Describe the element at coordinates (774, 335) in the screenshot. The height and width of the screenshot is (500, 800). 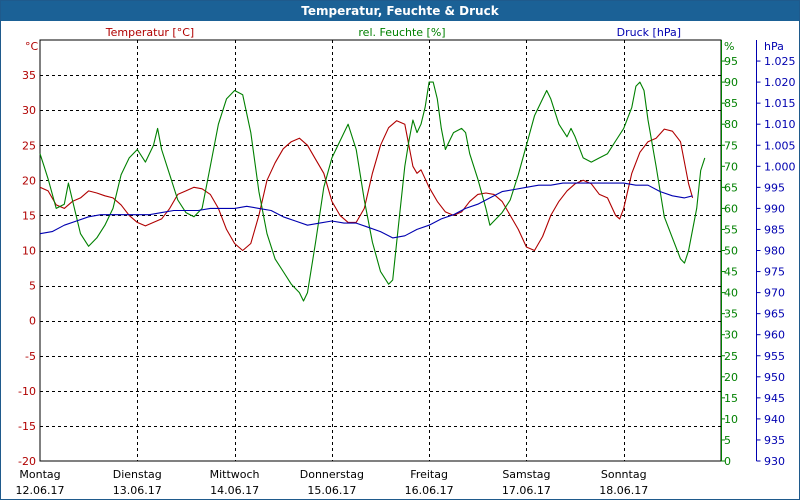
I see `pressure-tick-label: 960` at that location.